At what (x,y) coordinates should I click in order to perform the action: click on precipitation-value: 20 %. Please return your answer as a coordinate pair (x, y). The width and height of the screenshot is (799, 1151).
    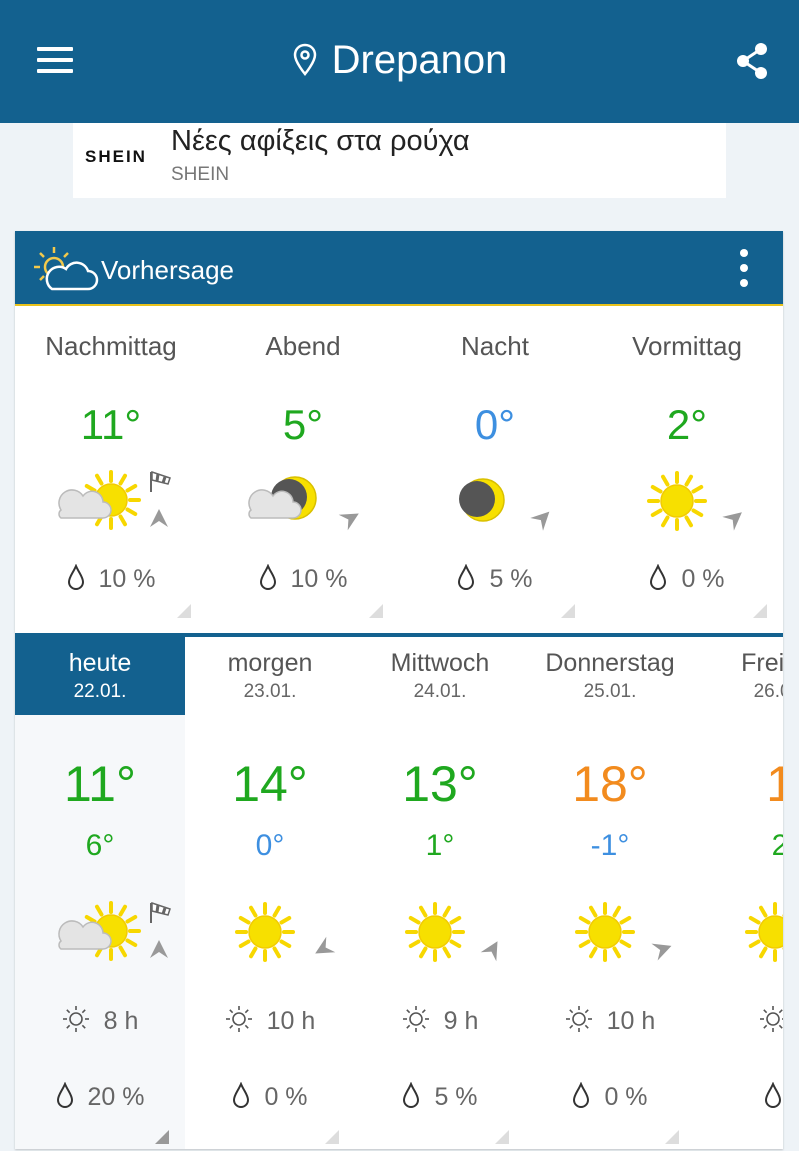
    Looking at the image, I should click on (116, 1097).